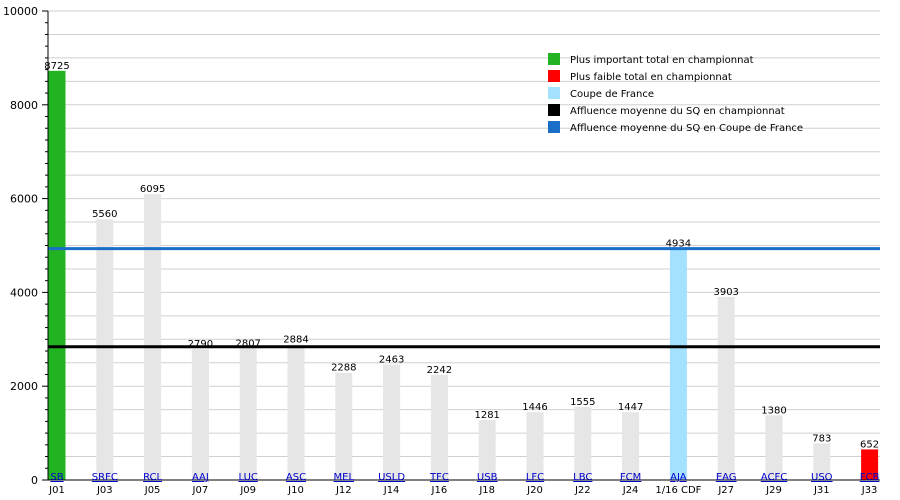  I want to click on y-tick-label: 4000, so click(24, 292).